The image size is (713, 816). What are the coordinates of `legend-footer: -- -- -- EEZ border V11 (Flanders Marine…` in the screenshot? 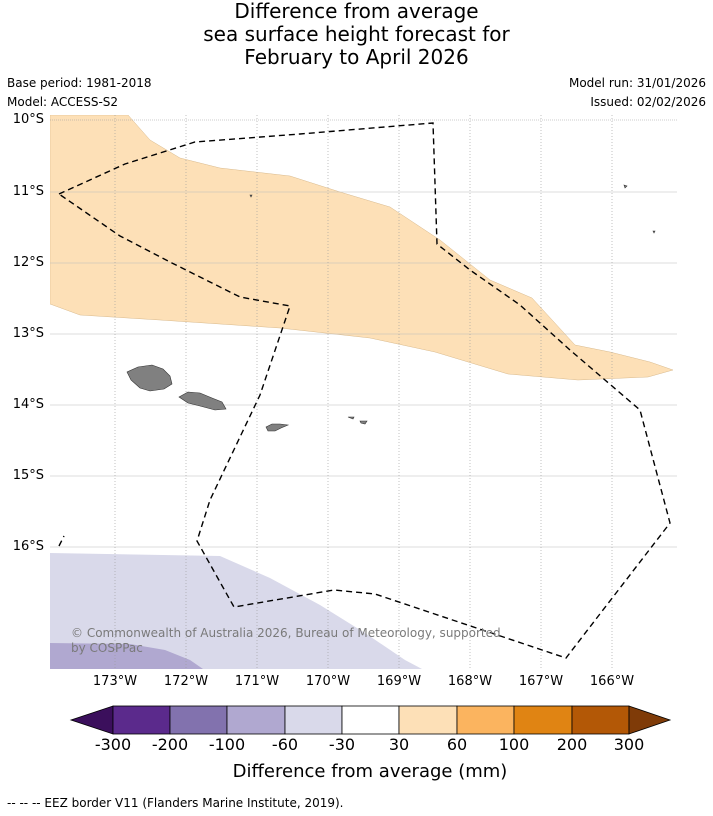 It's located at (175, 803).